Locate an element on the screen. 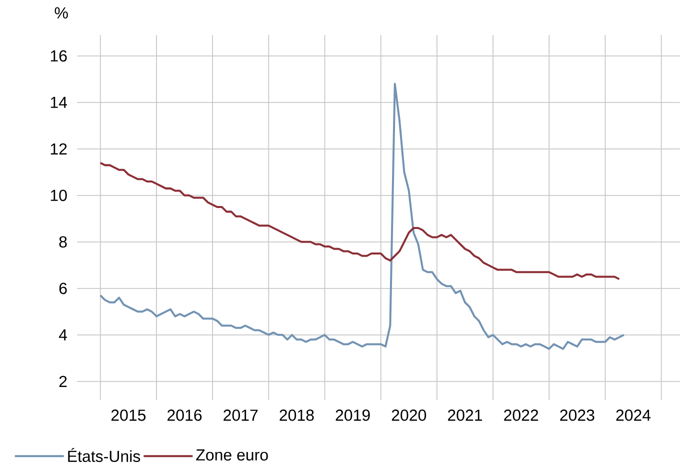 The image size is (686, 475). x-tick-label: 2022 is located at coordinates (521, 415).